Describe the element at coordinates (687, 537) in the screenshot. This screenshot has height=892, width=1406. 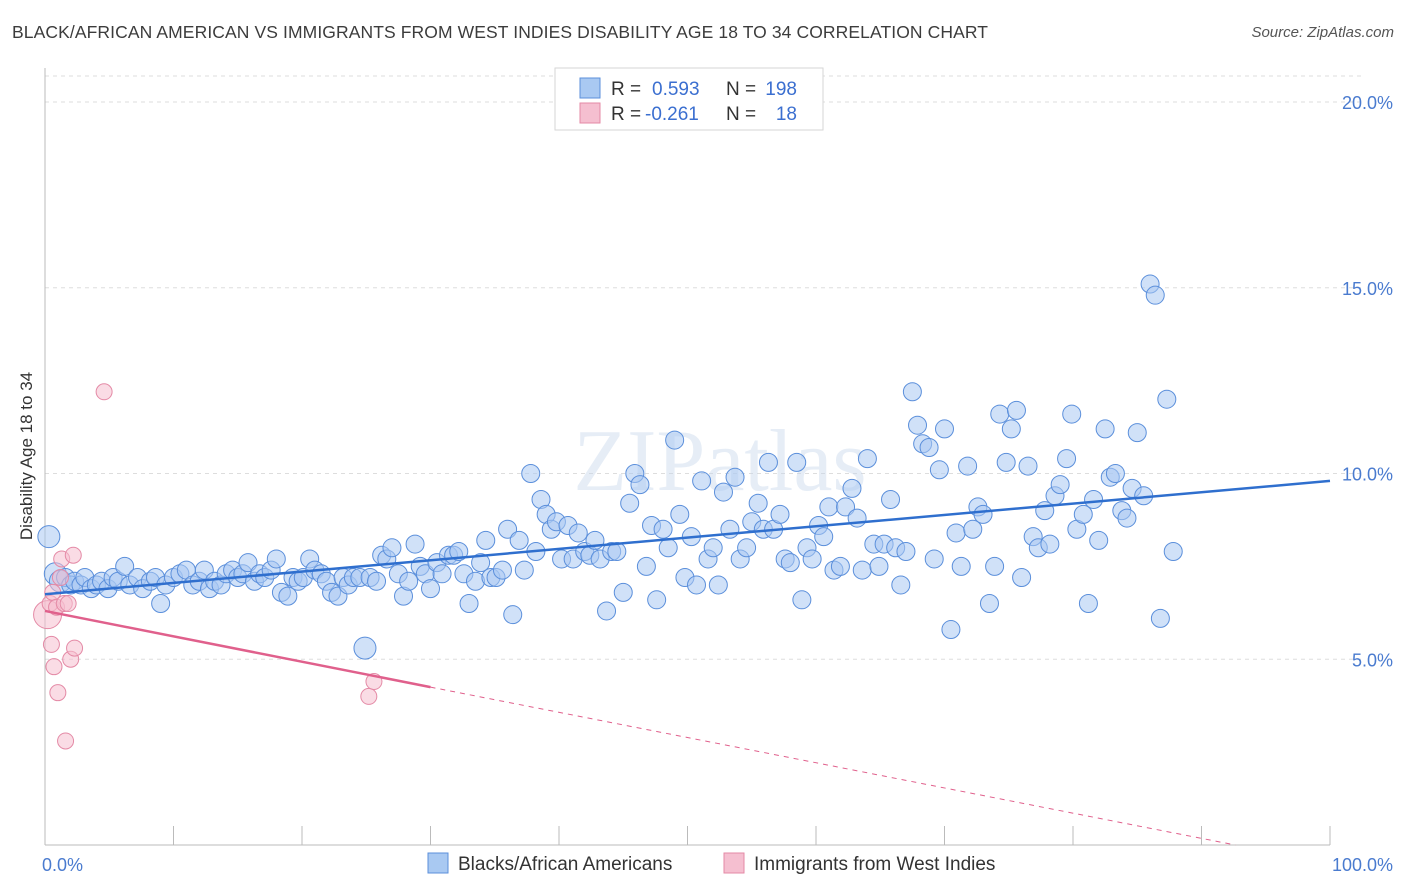
I see `blue-trend-line` at that location.